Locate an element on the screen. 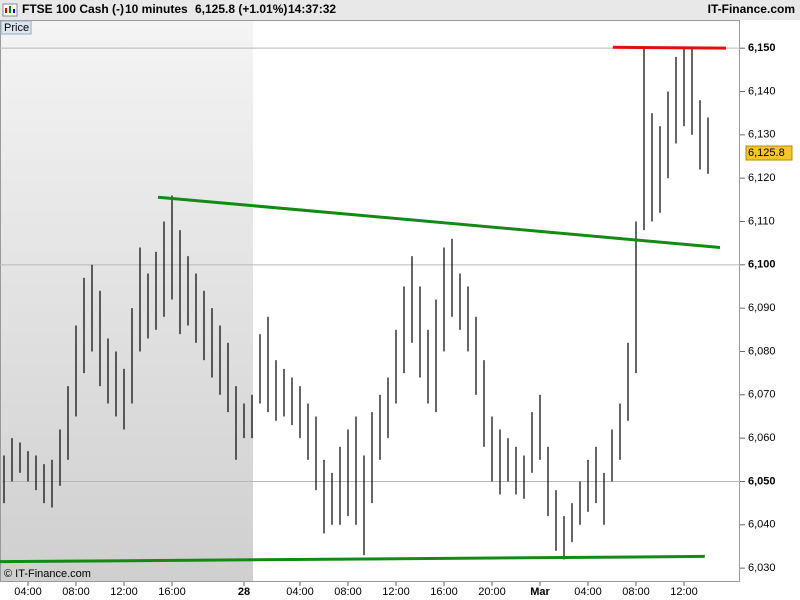 This screenshot has width=800, height=600. y-tick-label: 6,150 is located at coordinates (762, 48).